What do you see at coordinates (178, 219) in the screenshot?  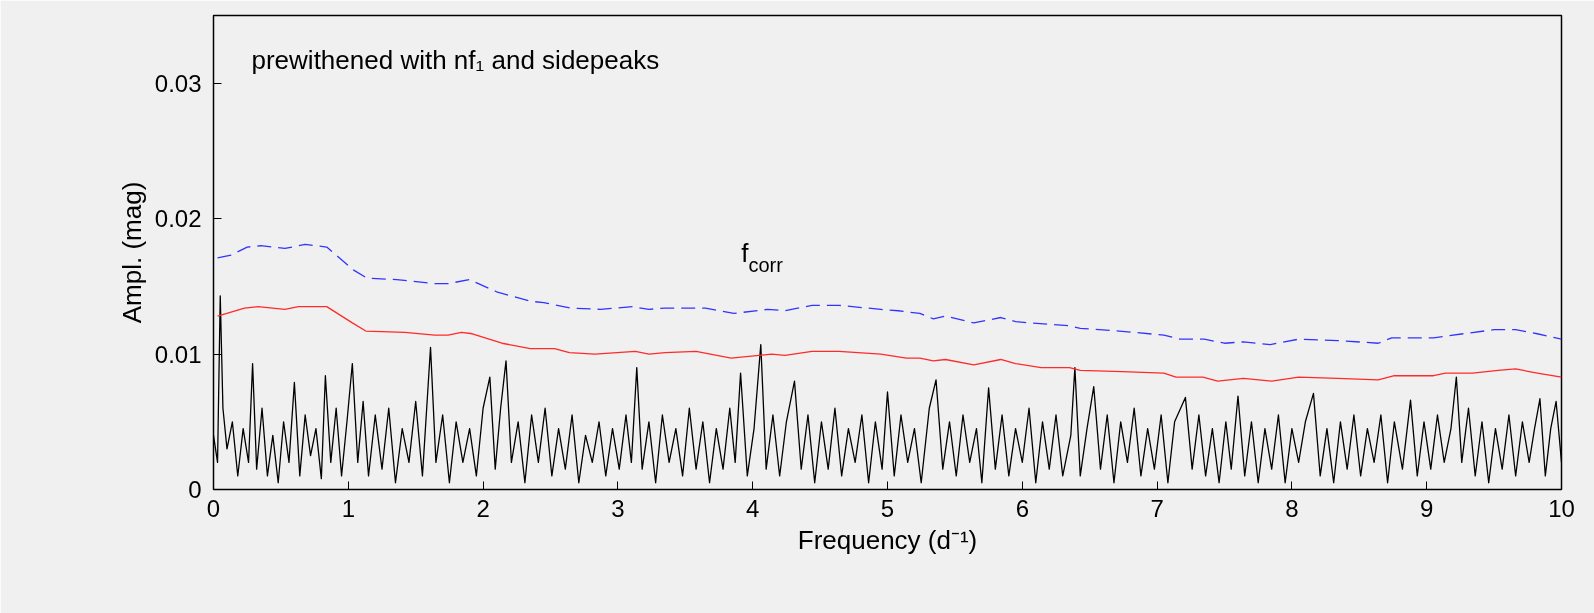 I see `y-tick-label: 0.02` at bounding box center [178, 219].